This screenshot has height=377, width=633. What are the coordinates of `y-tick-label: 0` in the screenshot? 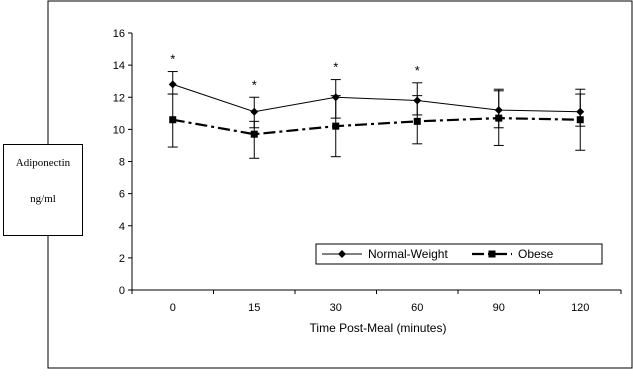 It's located at (122, 291).